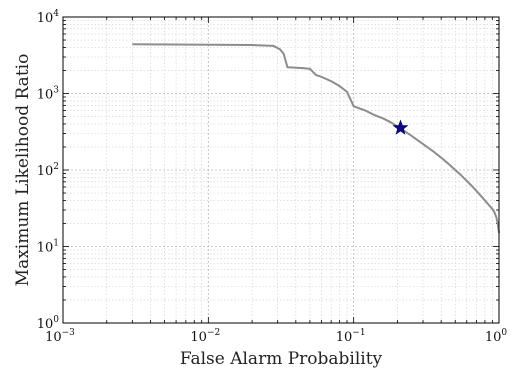 The image size is (513, 376). I want to click on y-tick-exponent: 2, so click(56, 167).